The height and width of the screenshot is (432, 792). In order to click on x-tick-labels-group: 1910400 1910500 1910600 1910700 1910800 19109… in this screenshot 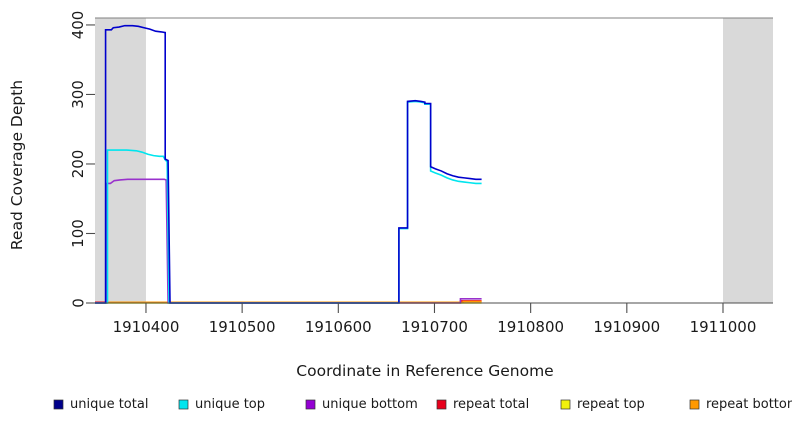, I will do `click(435, 327)`.